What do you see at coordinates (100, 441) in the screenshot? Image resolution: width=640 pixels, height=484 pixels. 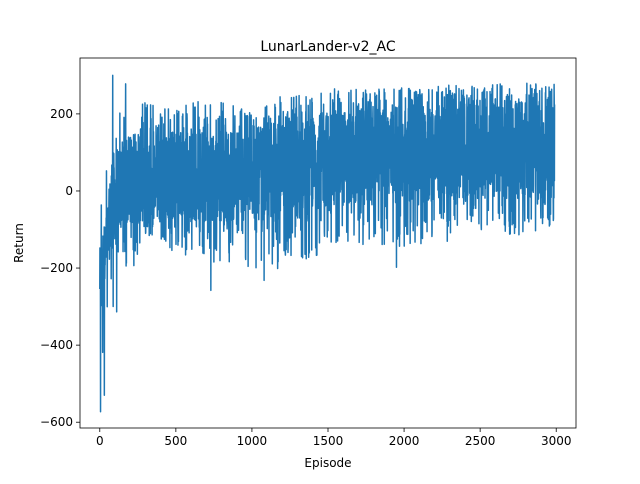 I see `x-tick-label: 0` at bounding box center [100, 441].